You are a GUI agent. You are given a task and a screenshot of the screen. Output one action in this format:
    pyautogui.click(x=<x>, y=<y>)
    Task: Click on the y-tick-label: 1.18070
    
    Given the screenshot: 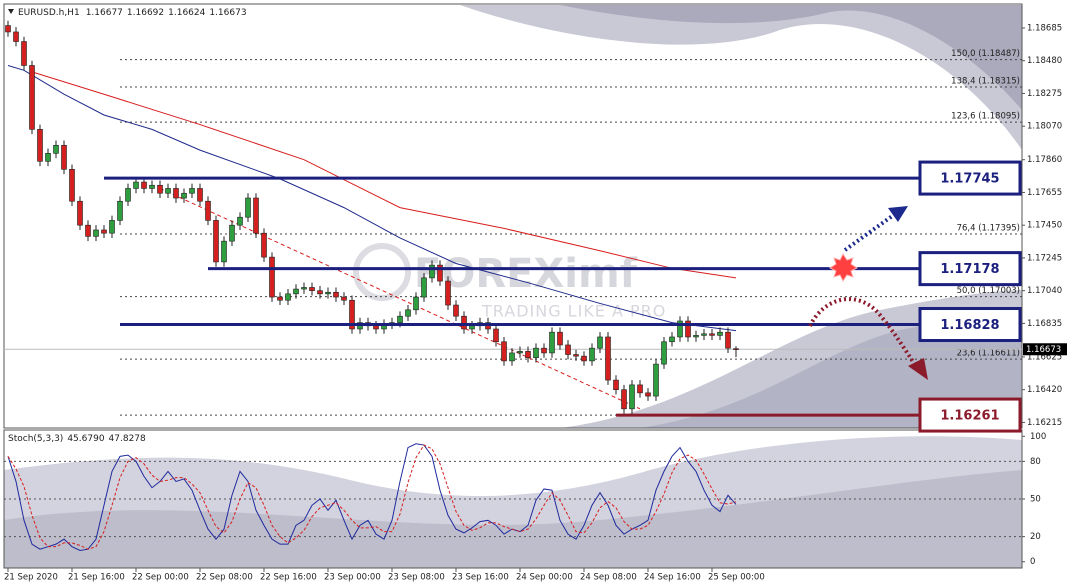 What is the action you would take?
    pyautogui.click(x=1044, y=127)
    